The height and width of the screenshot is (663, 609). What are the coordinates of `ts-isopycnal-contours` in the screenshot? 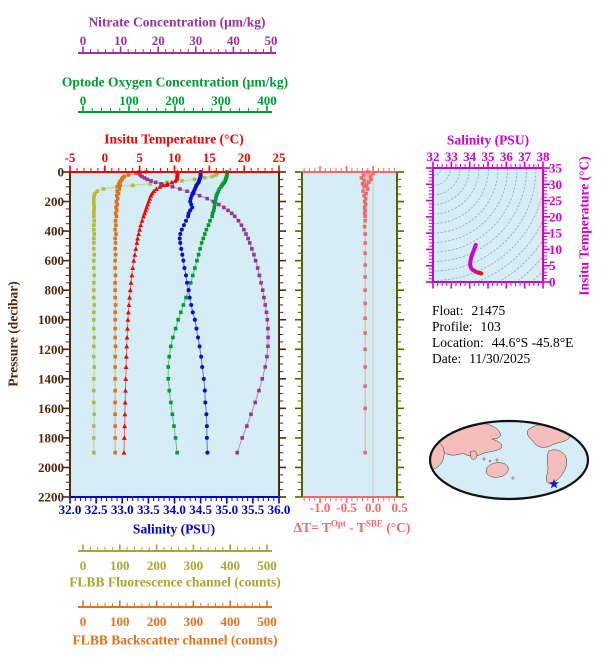 It's located at (488, 225).